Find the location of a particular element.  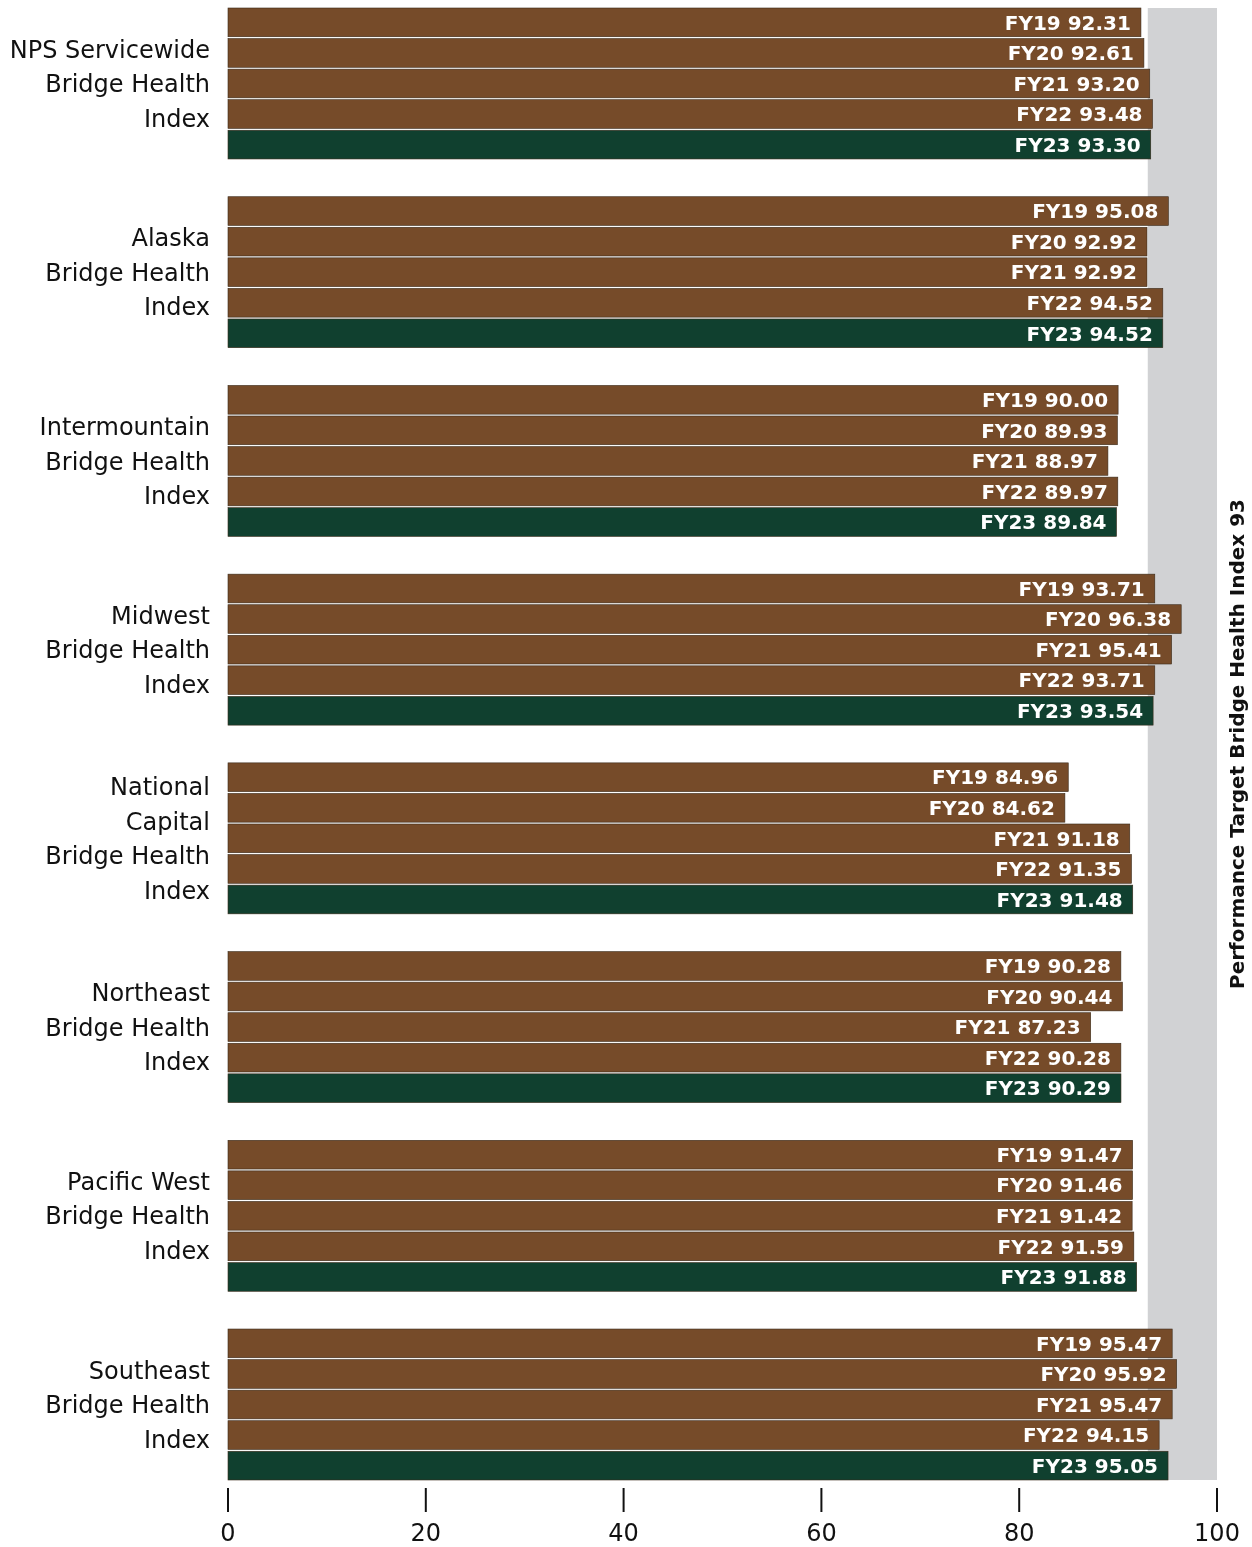

text: FY23 89.84 is located at coordinates (1043, 522).